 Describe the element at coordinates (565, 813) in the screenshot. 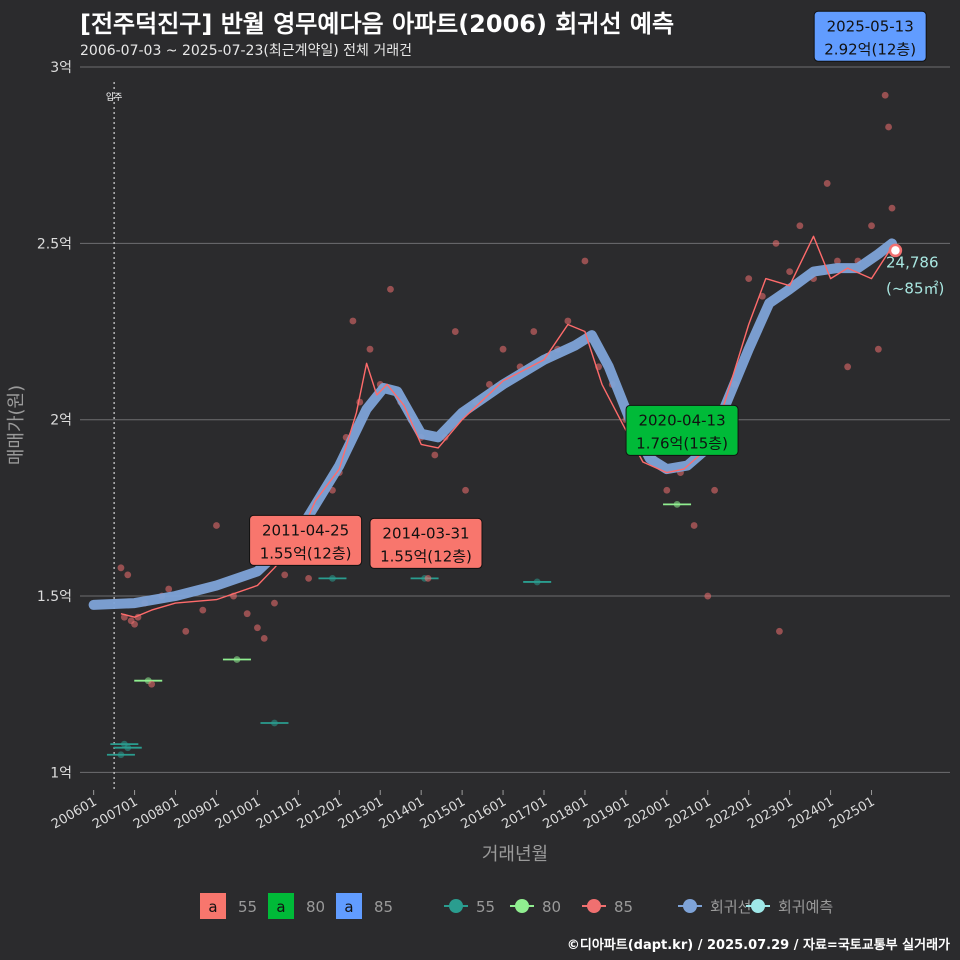

I see `x-tick-label: 201801` at that location.